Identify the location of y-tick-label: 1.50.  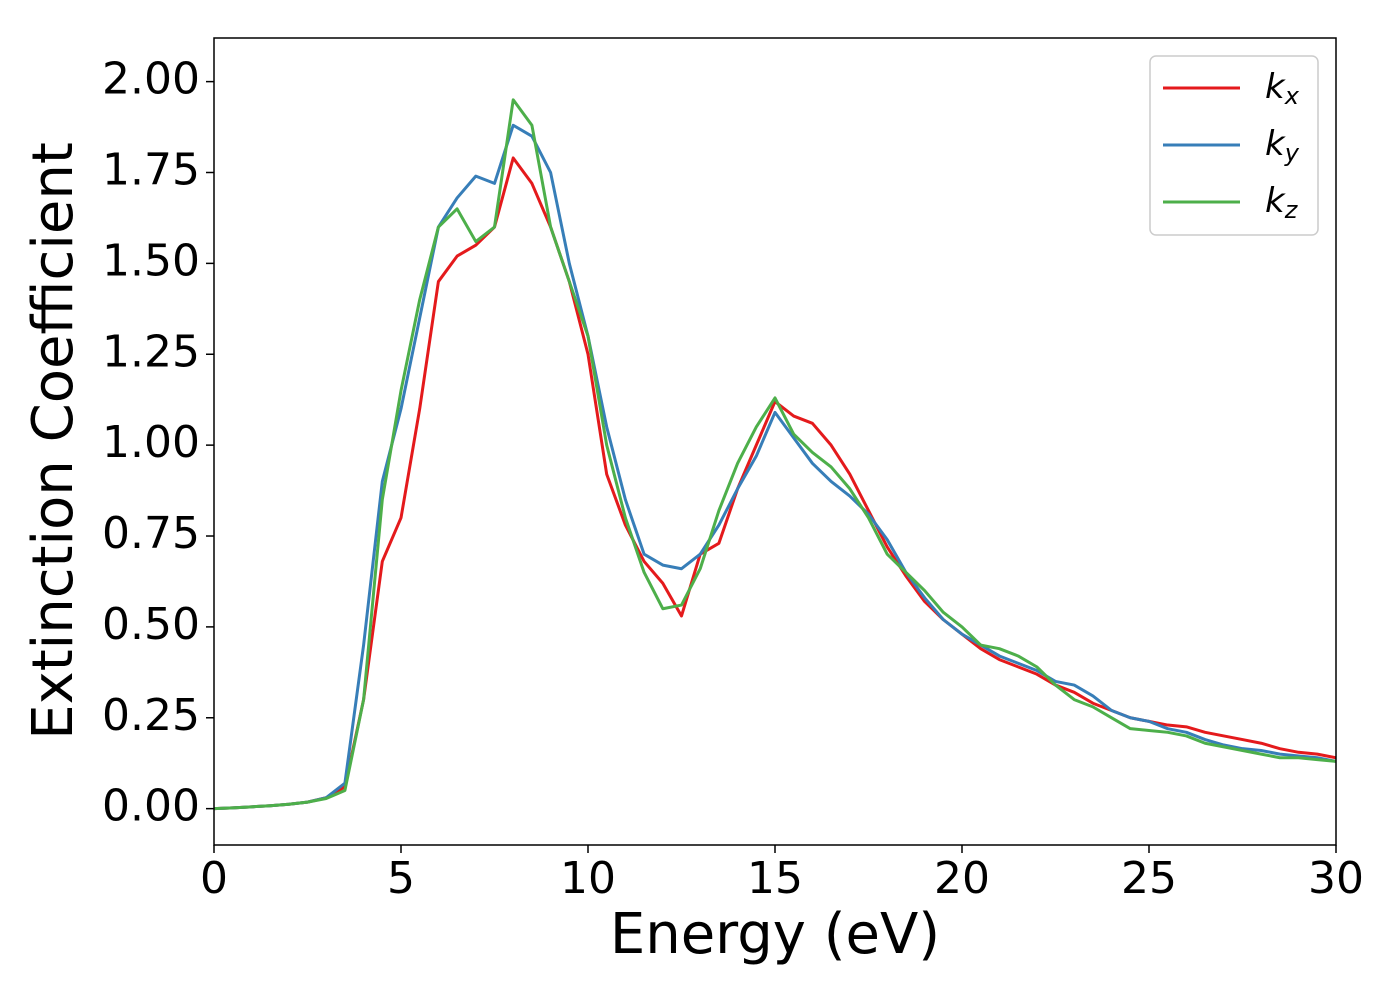
(151, 260).